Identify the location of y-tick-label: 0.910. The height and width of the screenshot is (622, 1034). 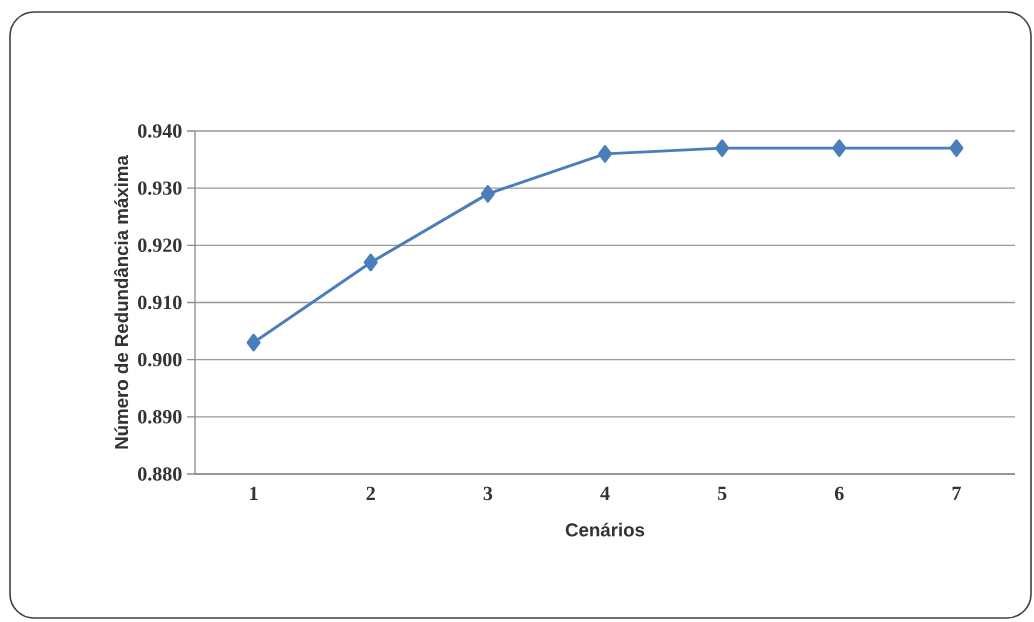
(160, 302).